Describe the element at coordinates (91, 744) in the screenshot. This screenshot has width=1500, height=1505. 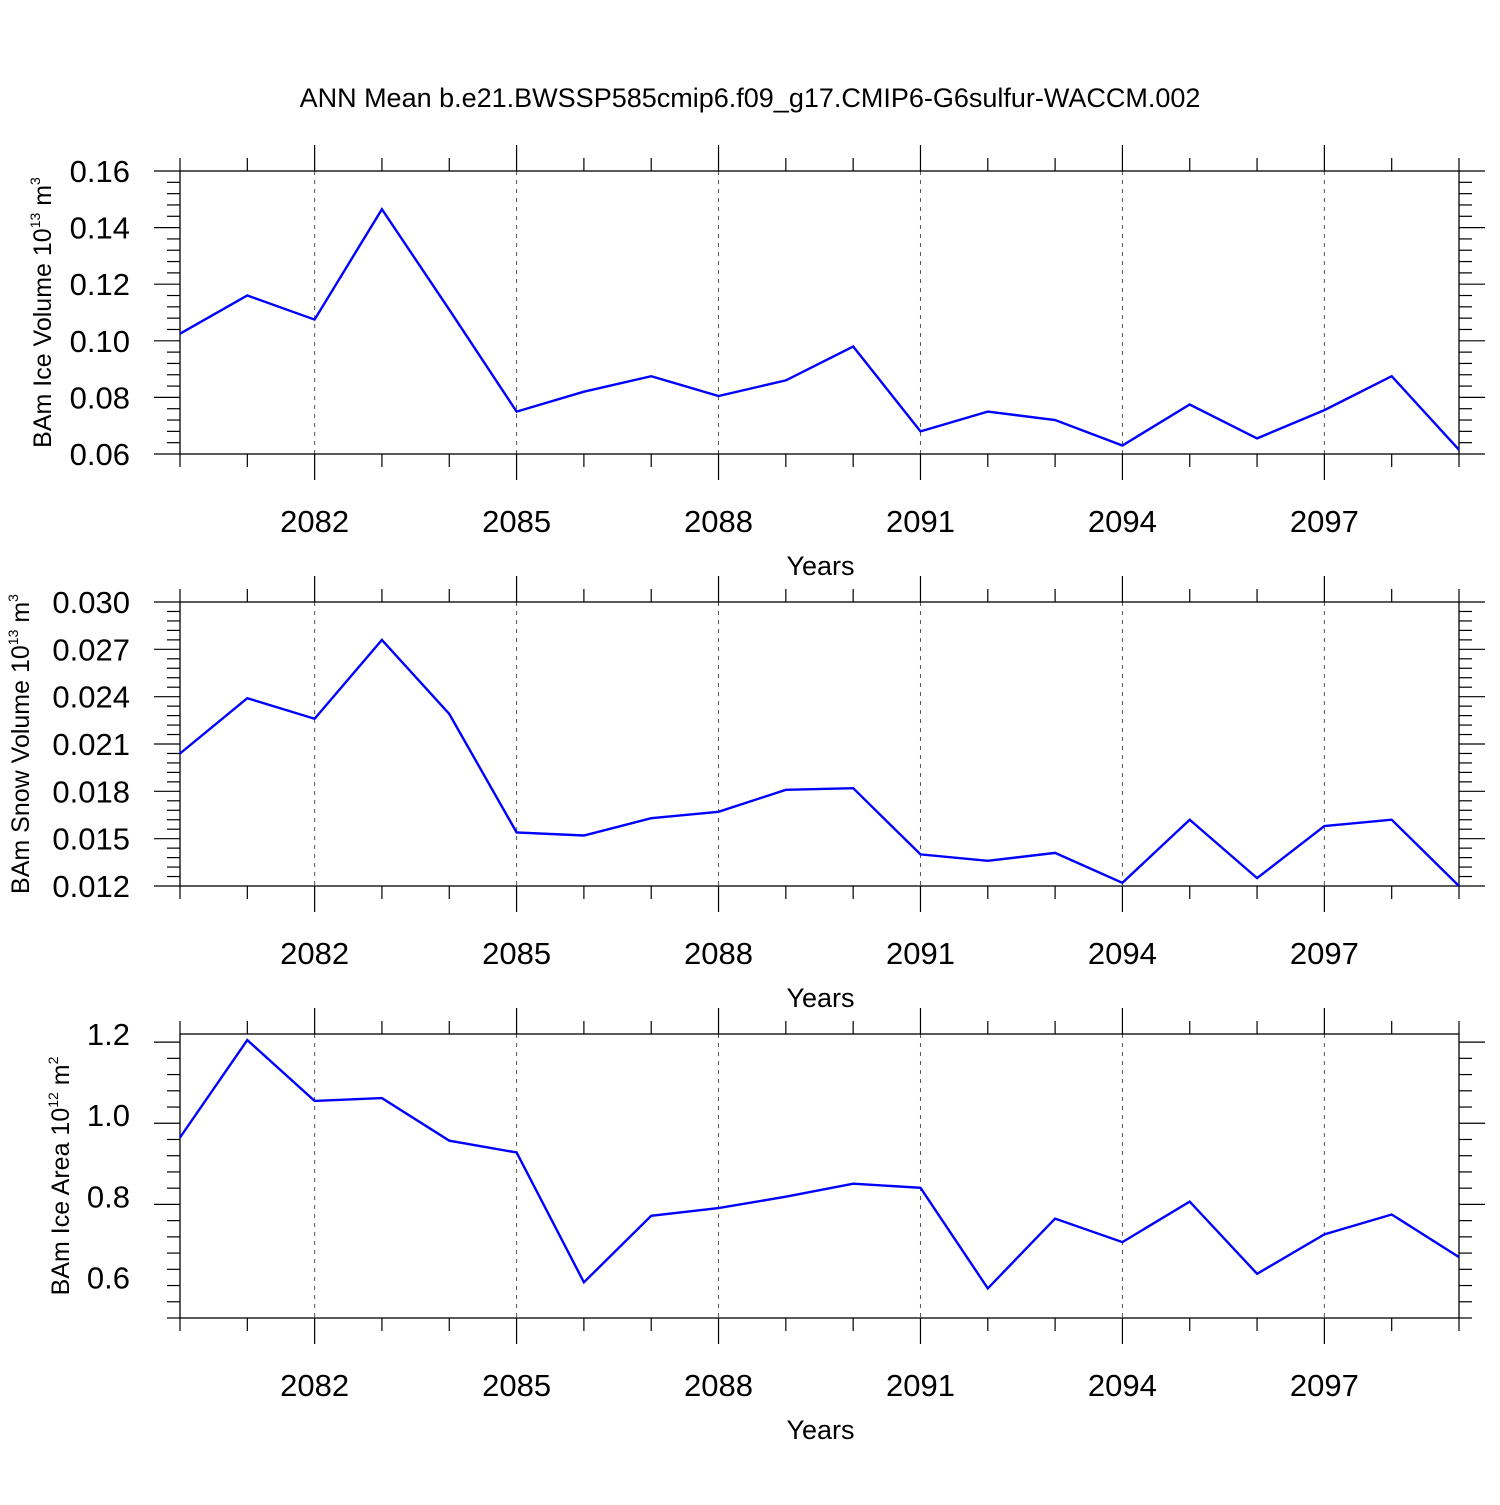
I see `y-tick-label: 0.021` at that location.